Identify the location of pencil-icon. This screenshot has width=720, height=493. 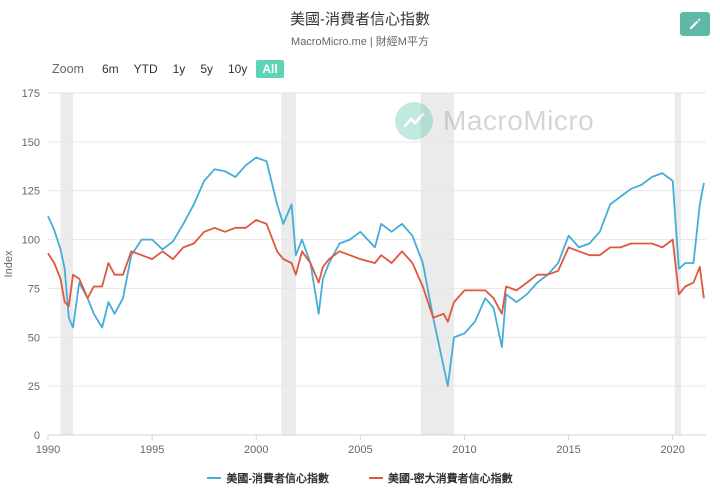
(695, 23).